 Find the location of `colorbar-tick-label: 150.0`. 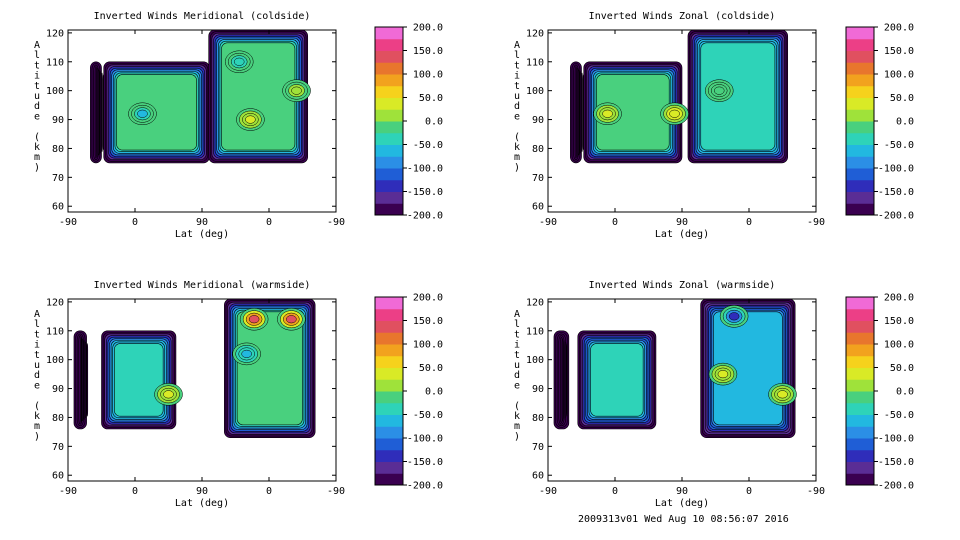

colorbar-tick-label: 150.0 is located at coordinates (899, 51).